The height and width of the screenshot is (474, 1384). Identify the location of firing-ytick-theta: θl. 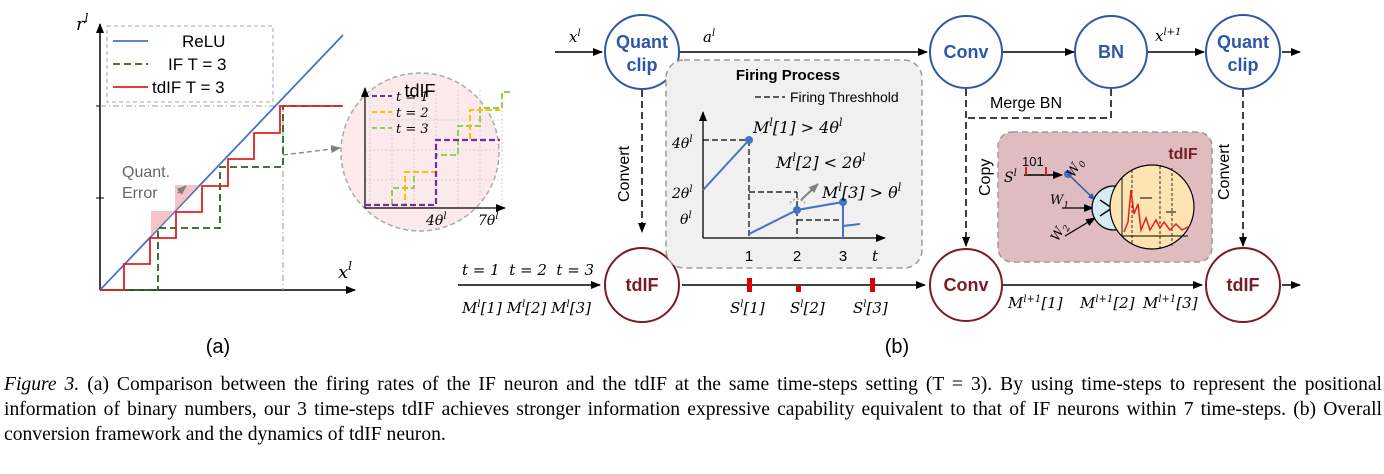
(686, 219).